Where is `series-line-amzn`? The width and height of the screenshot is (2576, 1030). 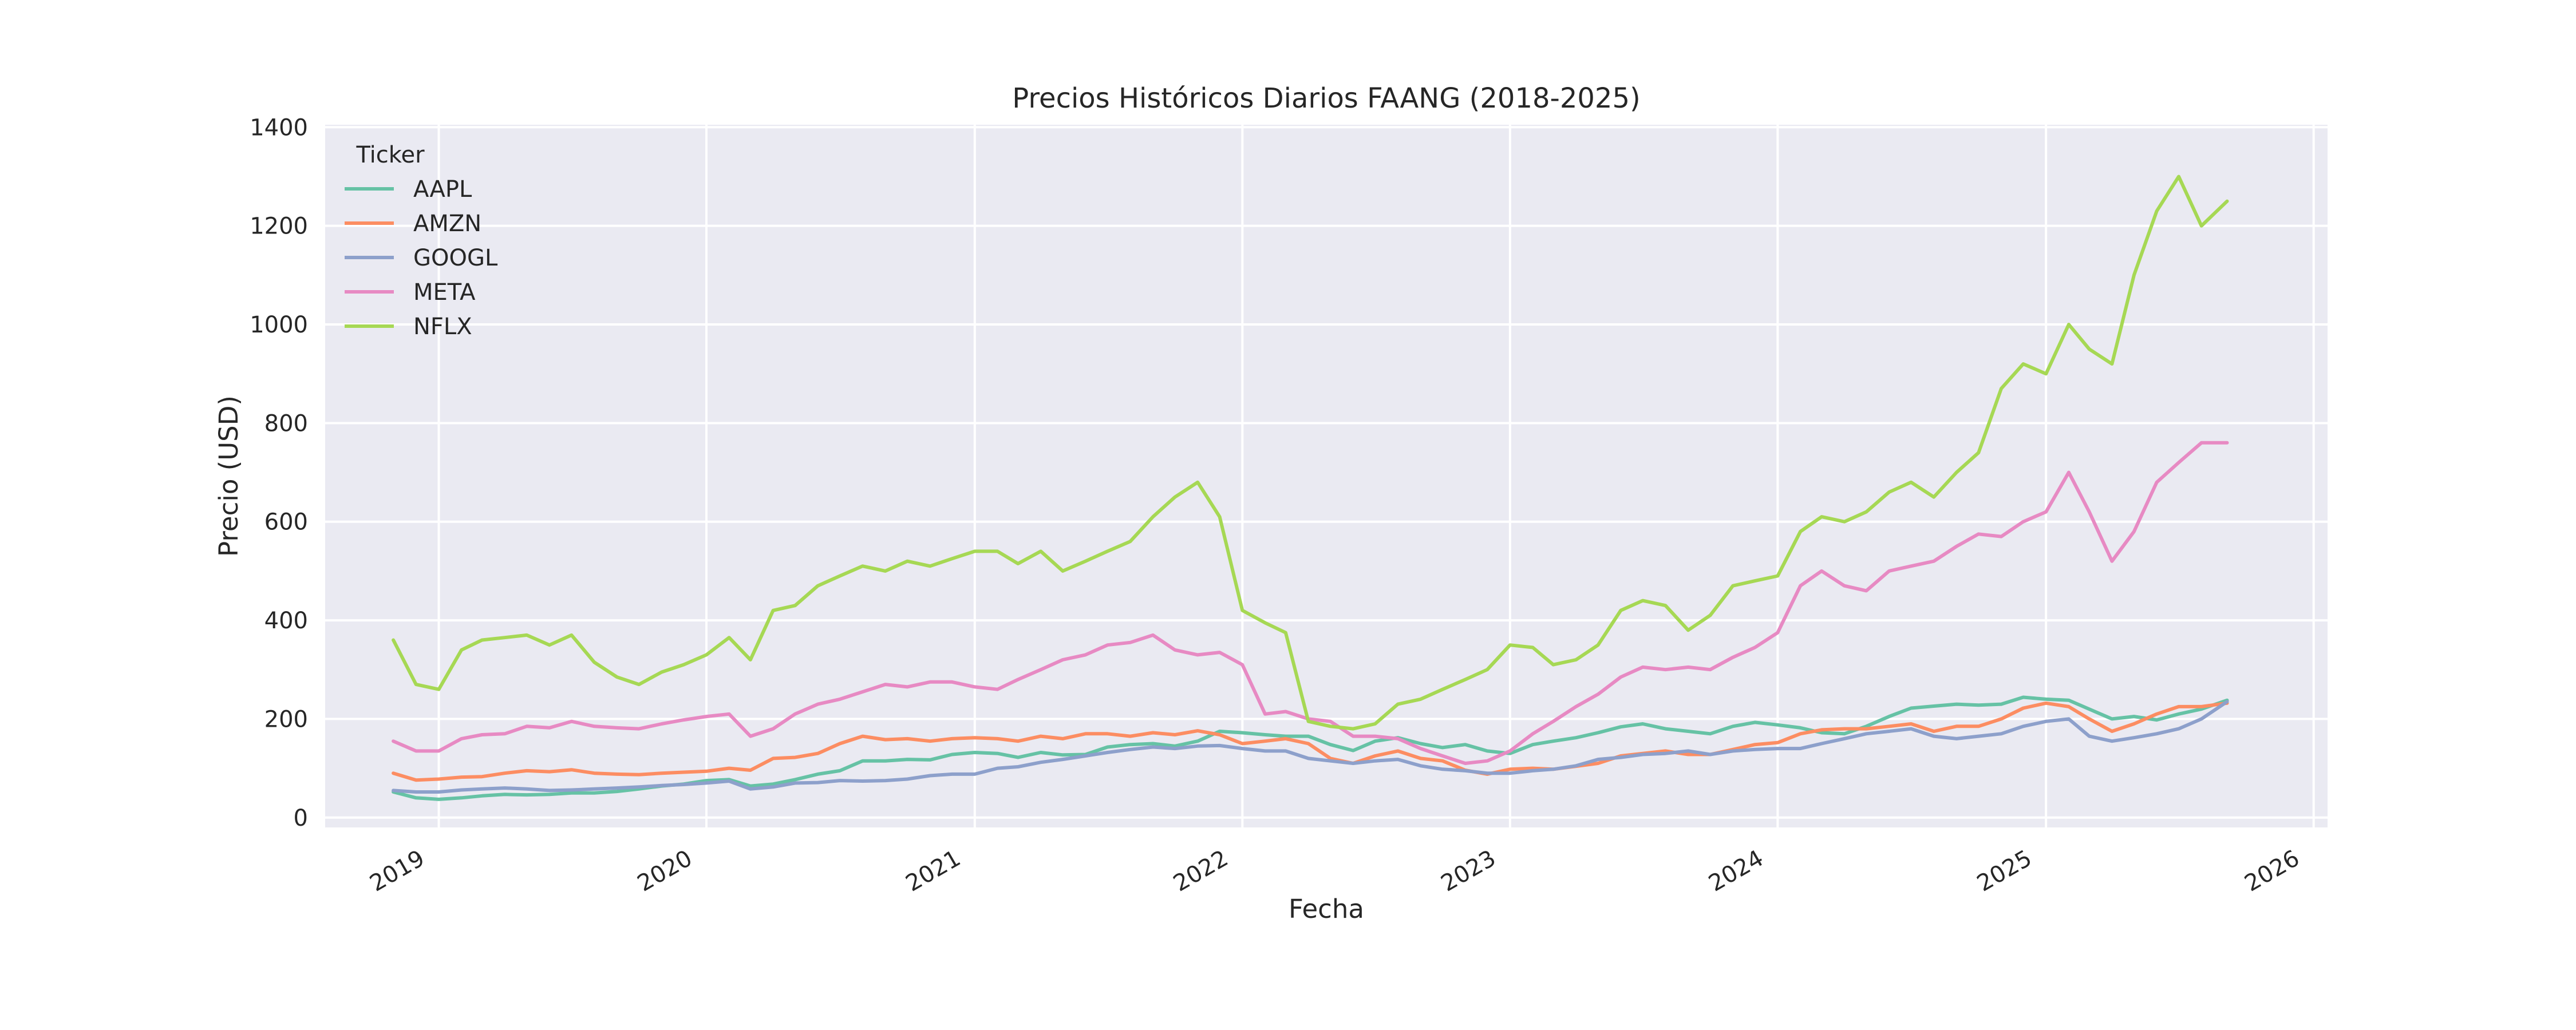 series-line-amzn is located at coordinates (1310, 741).